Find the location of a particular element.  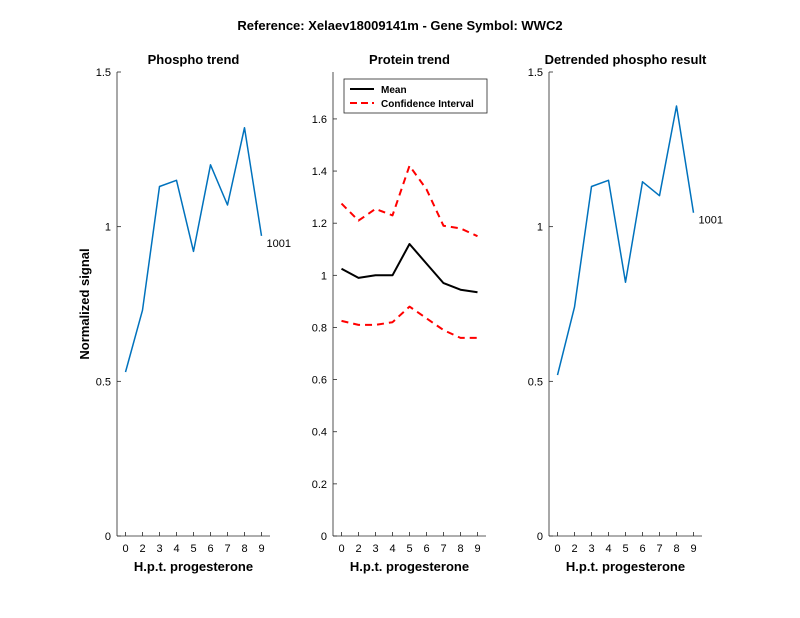

protein-trend-y-tick-label: 0.2 is located at coordinates (319, 485).